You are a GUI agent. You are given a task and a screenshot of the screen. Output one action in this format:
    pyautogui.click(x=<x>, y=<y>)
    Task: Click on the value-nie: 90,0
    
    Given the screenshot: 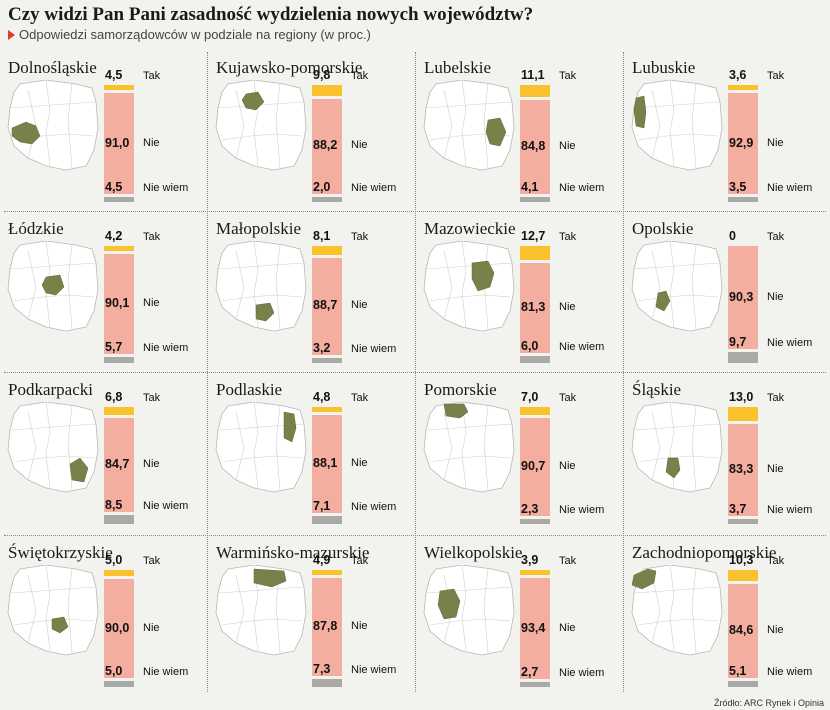 What is the action you would take?
    pyautogui.click(x=117, y=627)
    